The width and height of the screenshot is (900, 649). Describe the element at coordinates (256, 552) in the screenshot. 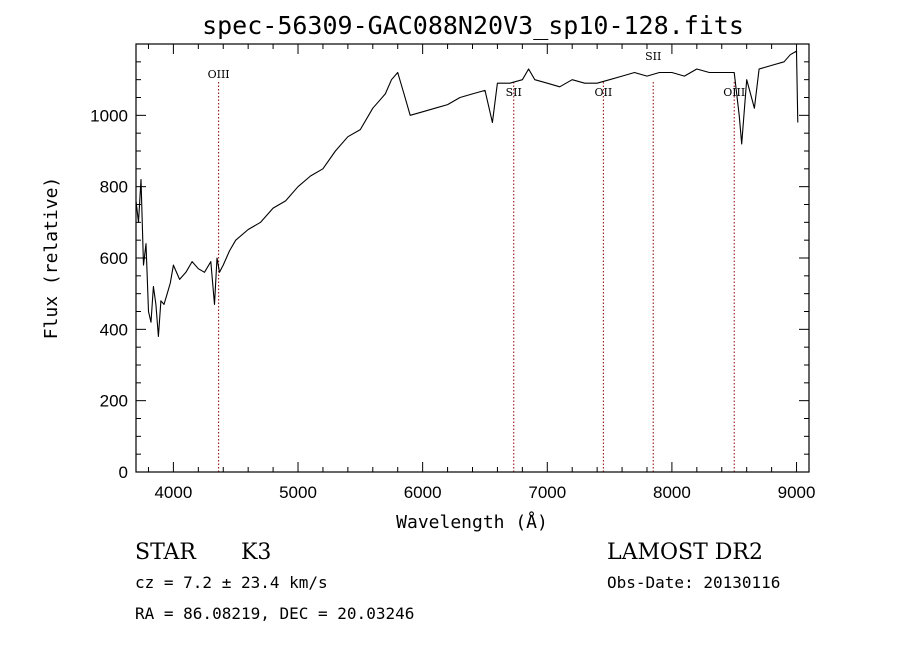

I see `object-subclass: K3` at that location.